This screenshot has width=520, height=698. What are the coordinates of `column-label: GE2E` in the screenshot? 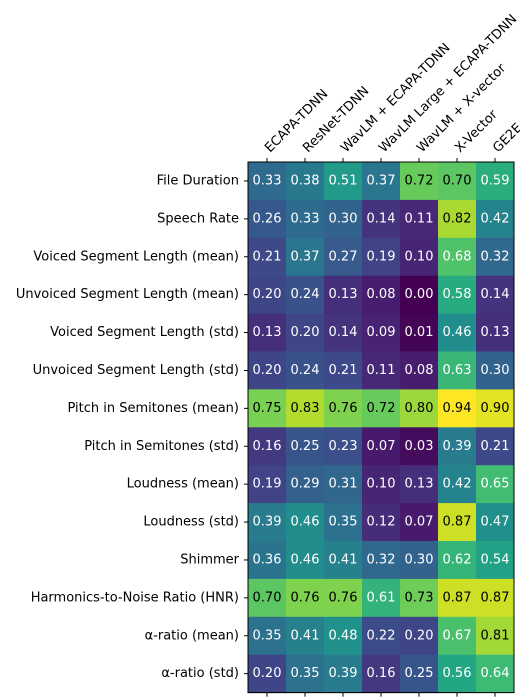 It's located at (505, 138).